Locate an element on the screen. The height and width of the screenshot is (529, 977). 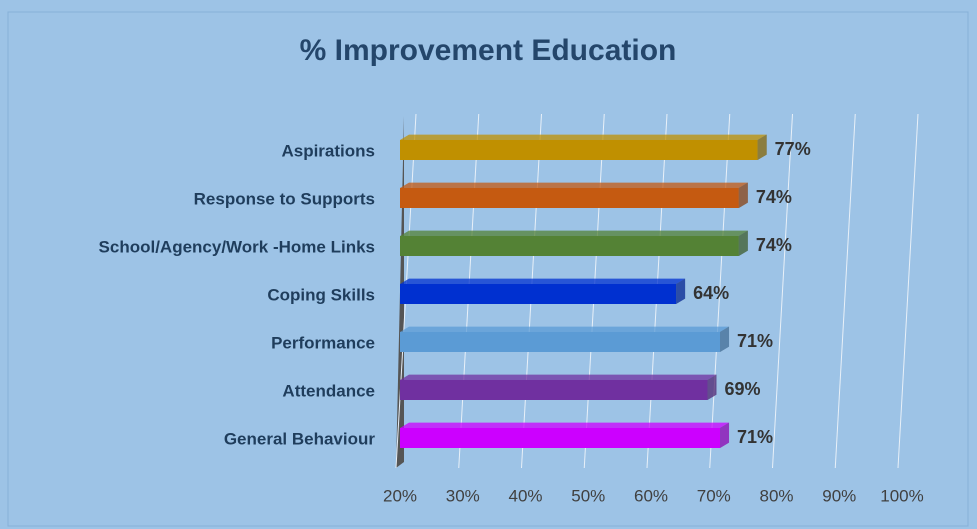
x-tick-label: 80% is located at coordinates (776, 495).